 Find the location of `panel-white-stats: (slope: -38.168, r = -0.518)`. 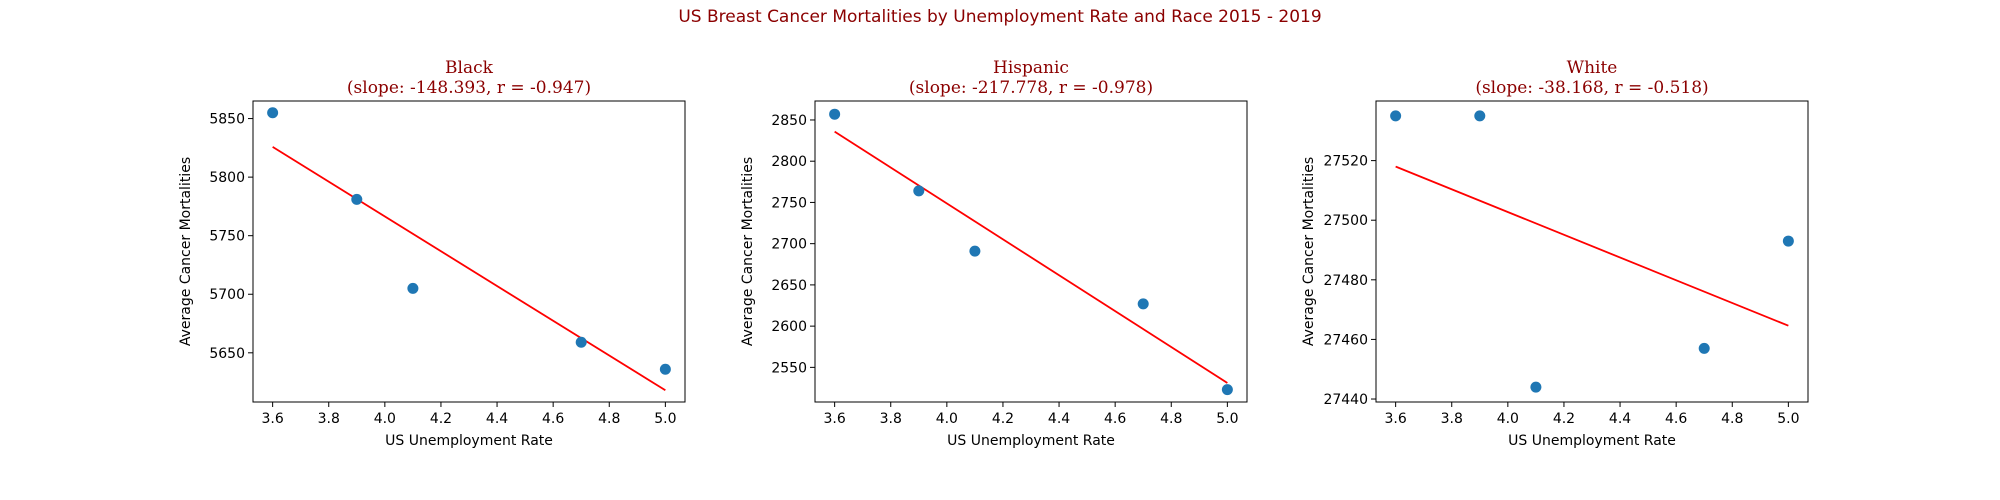

panel-white-stats: (slope: -38.168, r = -0.518) is located at coordinates (1591, 88).